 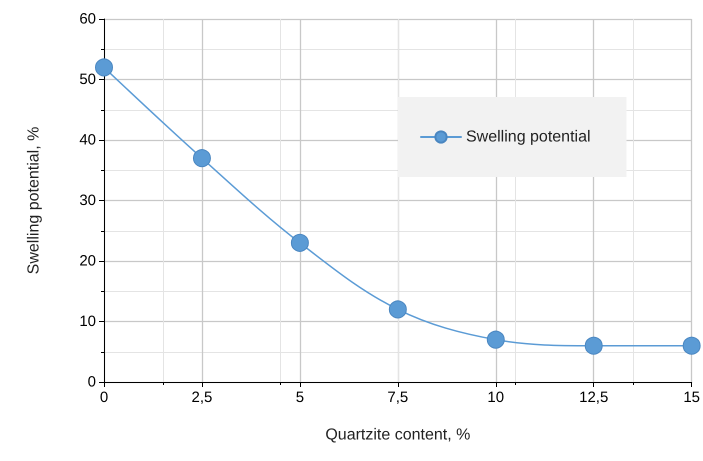 What do you see at coordinates (87, 321) in the screenshot?
I see `y-tick-label: 10` at bounding box center [87, 321].